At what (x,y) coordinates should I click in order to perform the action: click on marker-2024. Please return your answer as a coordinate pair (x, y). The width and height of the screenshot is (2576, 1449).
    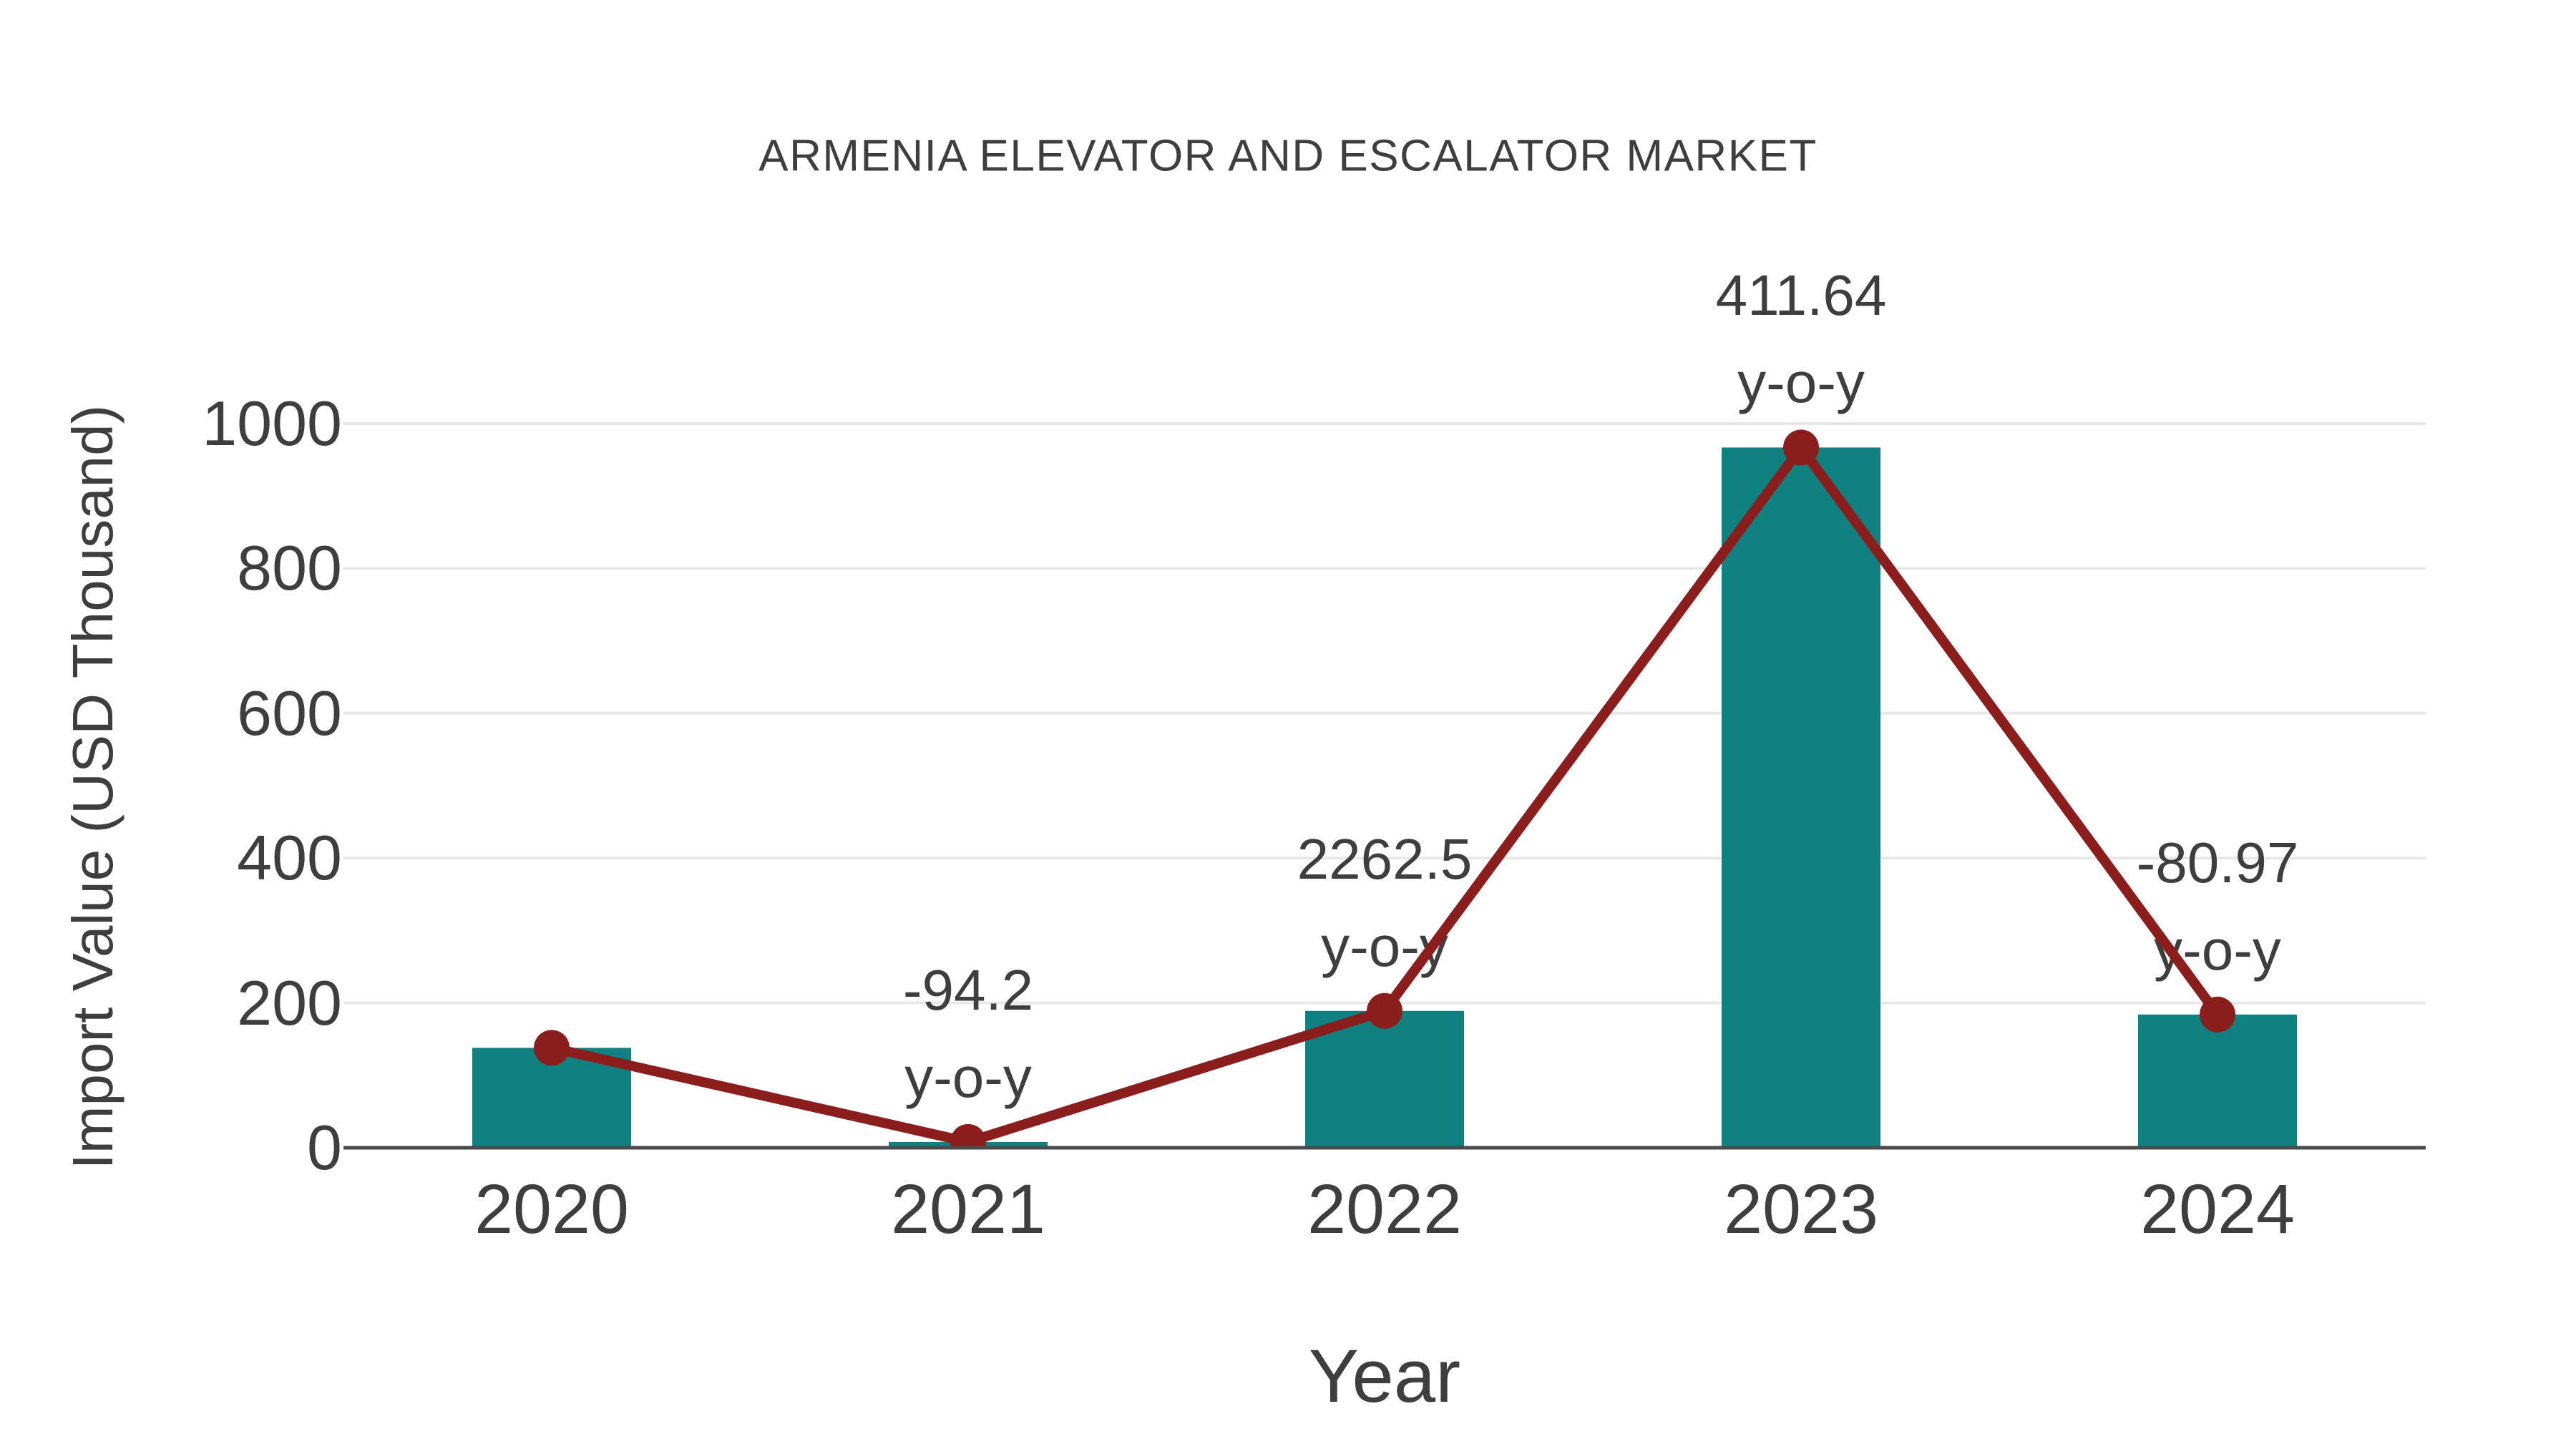
    Looking at the image, I should click on (2217, 1014).